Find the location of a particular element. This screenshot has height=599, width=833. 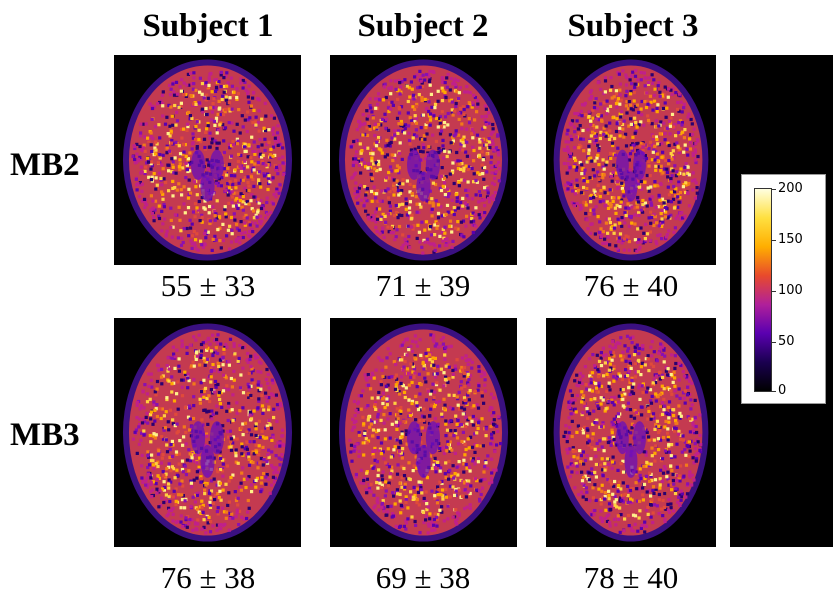

stat-mb3-subject-1: 76 ± 38 is located at coordinates (208, 577).